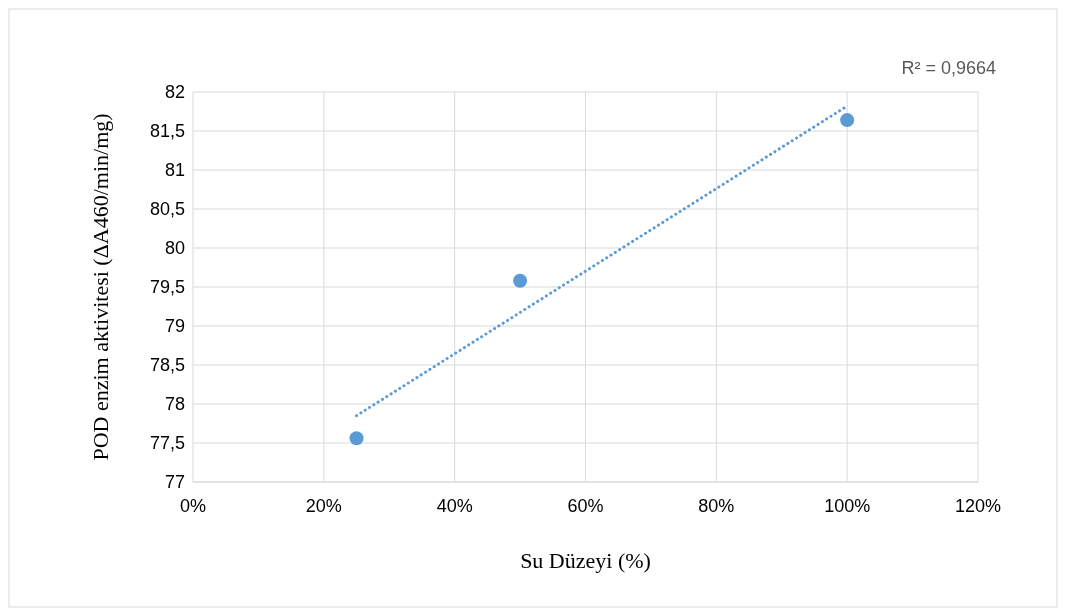 The image size is (1066, 608). What do you see at coordinates (174, 248) in the screenshot?
I see `y-tick-label: 80` at bounding box center [174, 248].